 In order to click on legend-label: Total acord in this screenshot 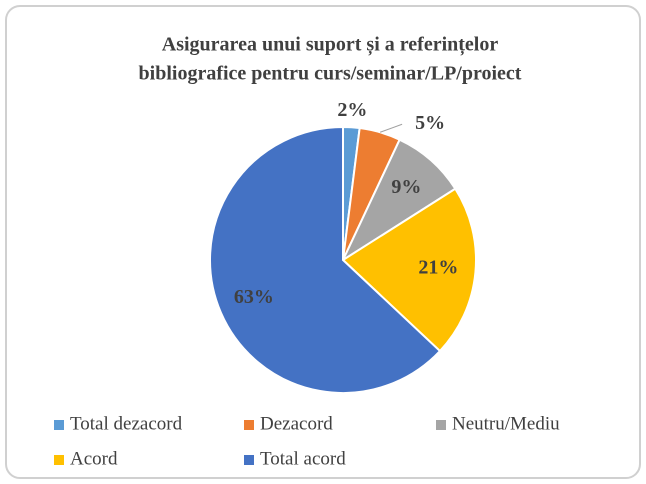, I will do `click(303, 458)`.